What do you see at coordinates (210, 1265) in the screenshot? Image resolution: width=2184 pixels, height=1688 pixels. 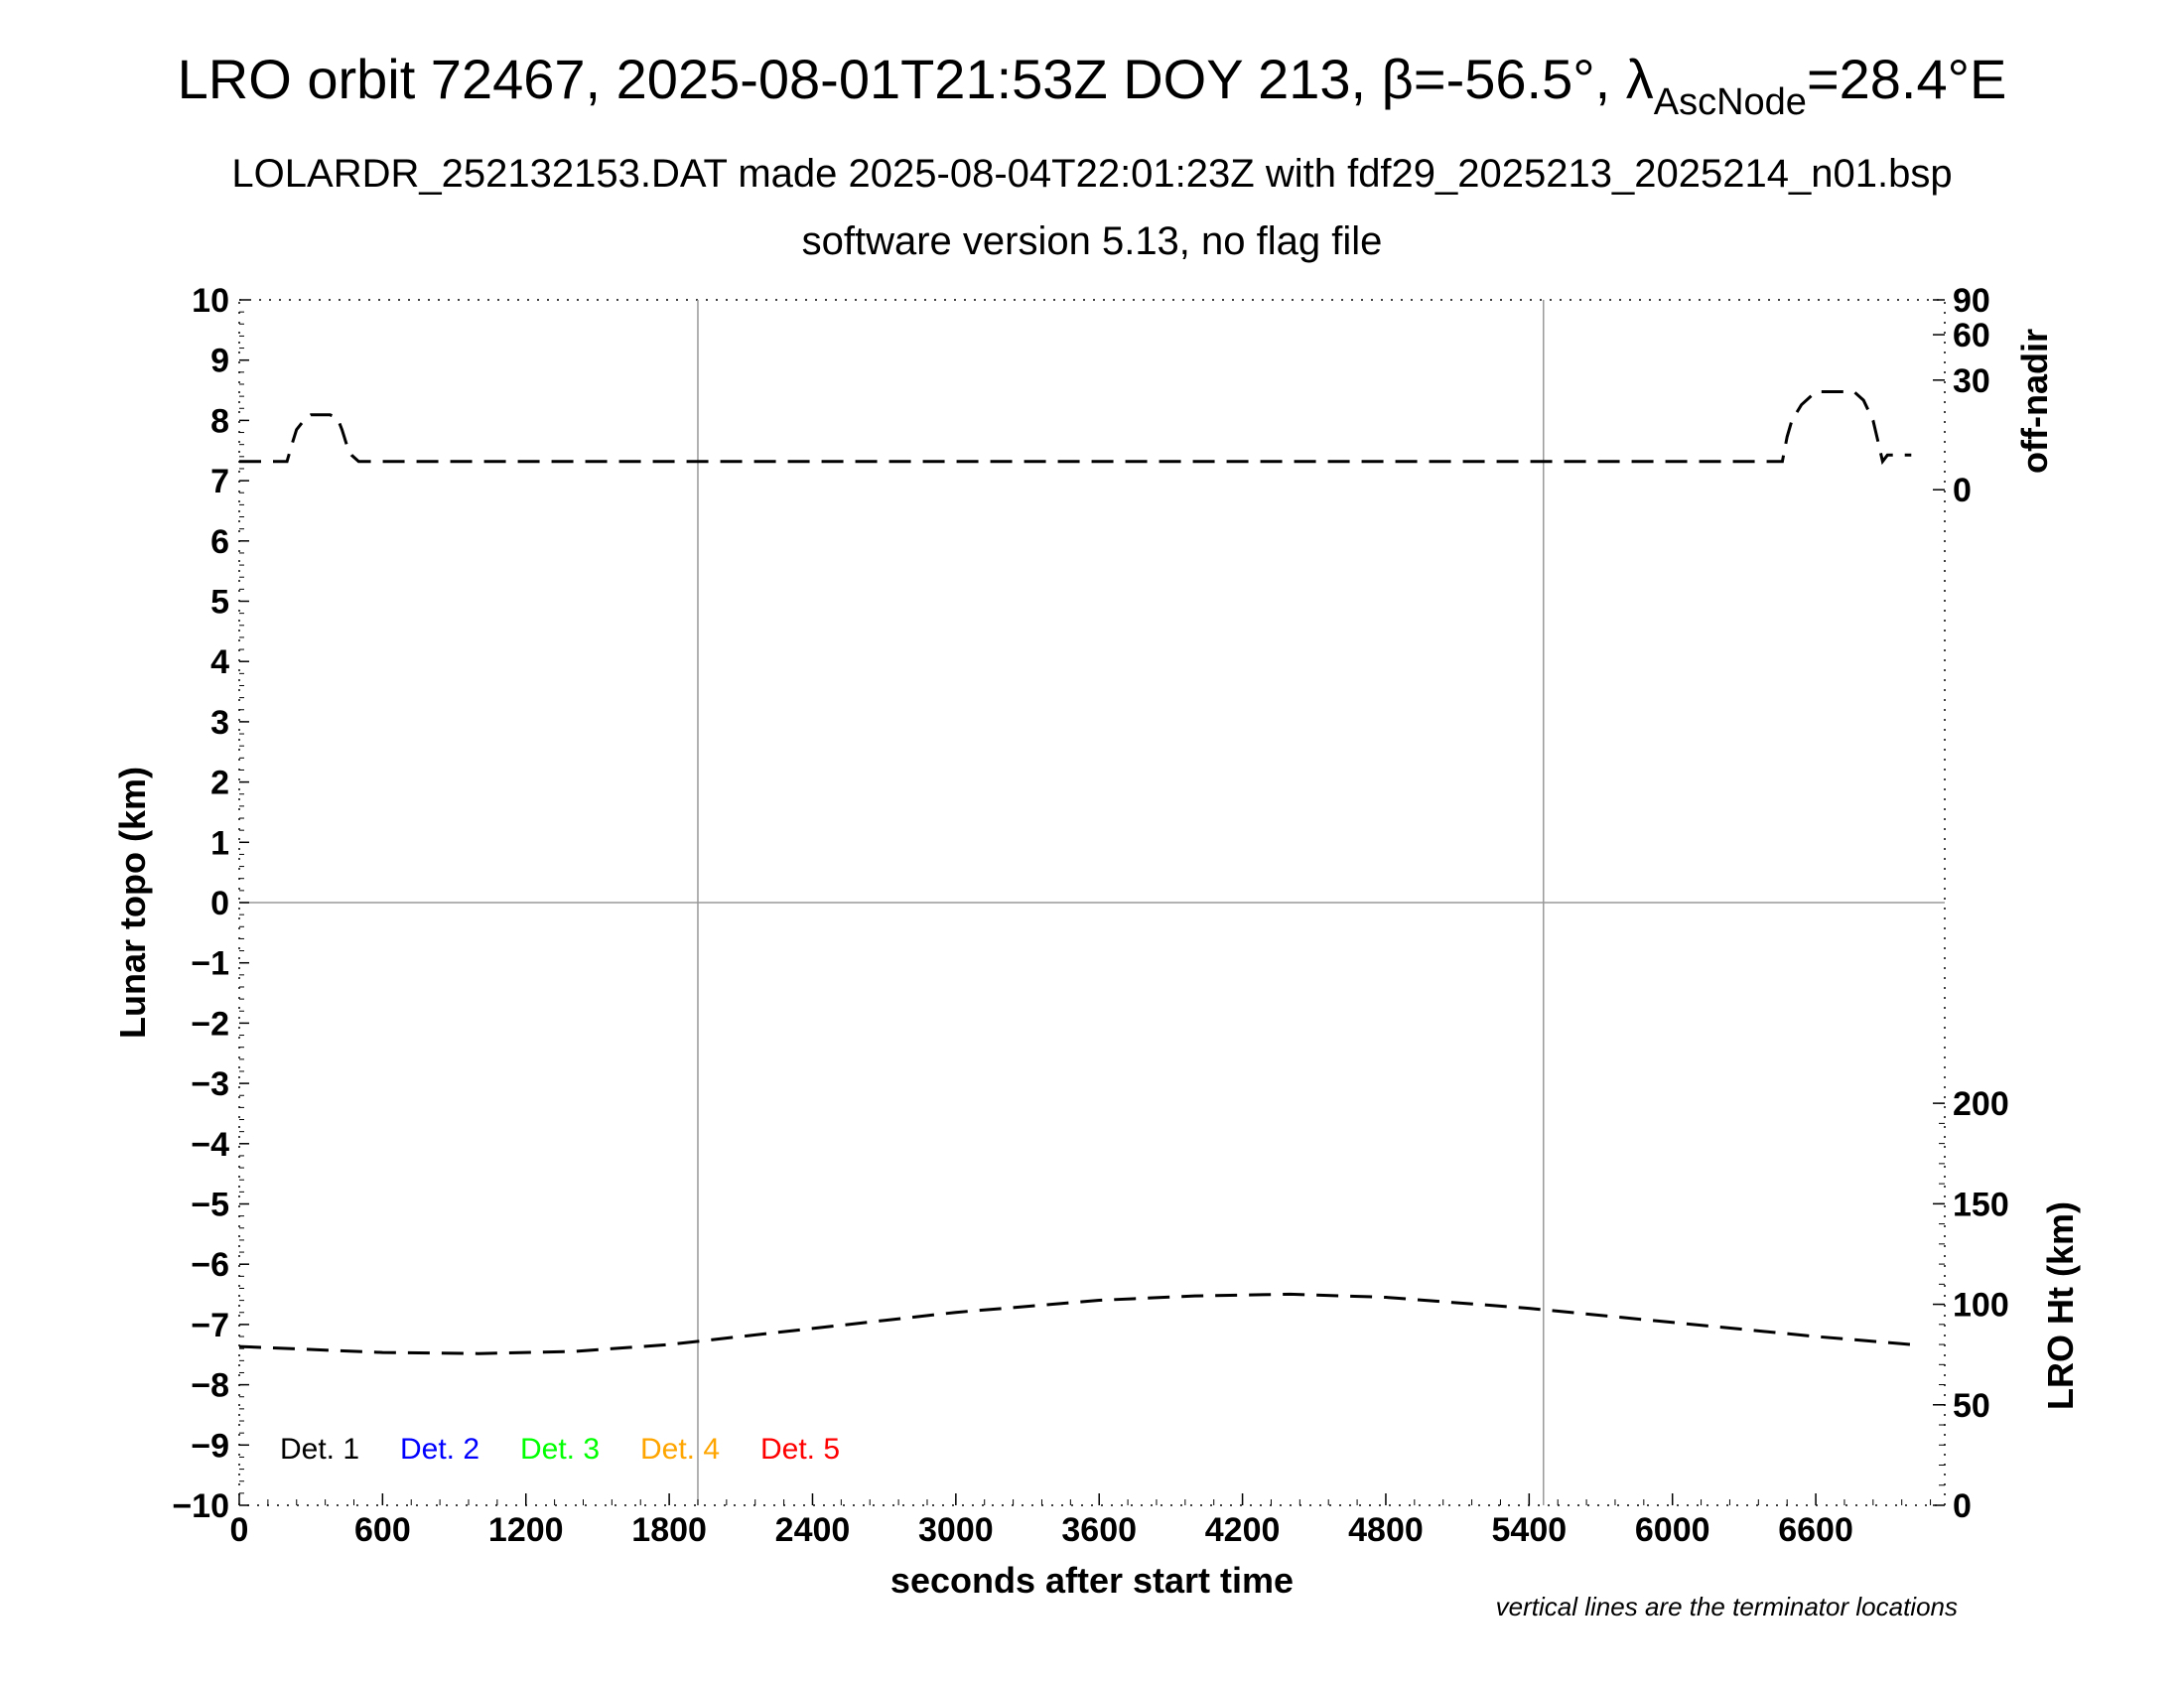 I see `y-tick-label: −6` at bounding box center [210, 1265].